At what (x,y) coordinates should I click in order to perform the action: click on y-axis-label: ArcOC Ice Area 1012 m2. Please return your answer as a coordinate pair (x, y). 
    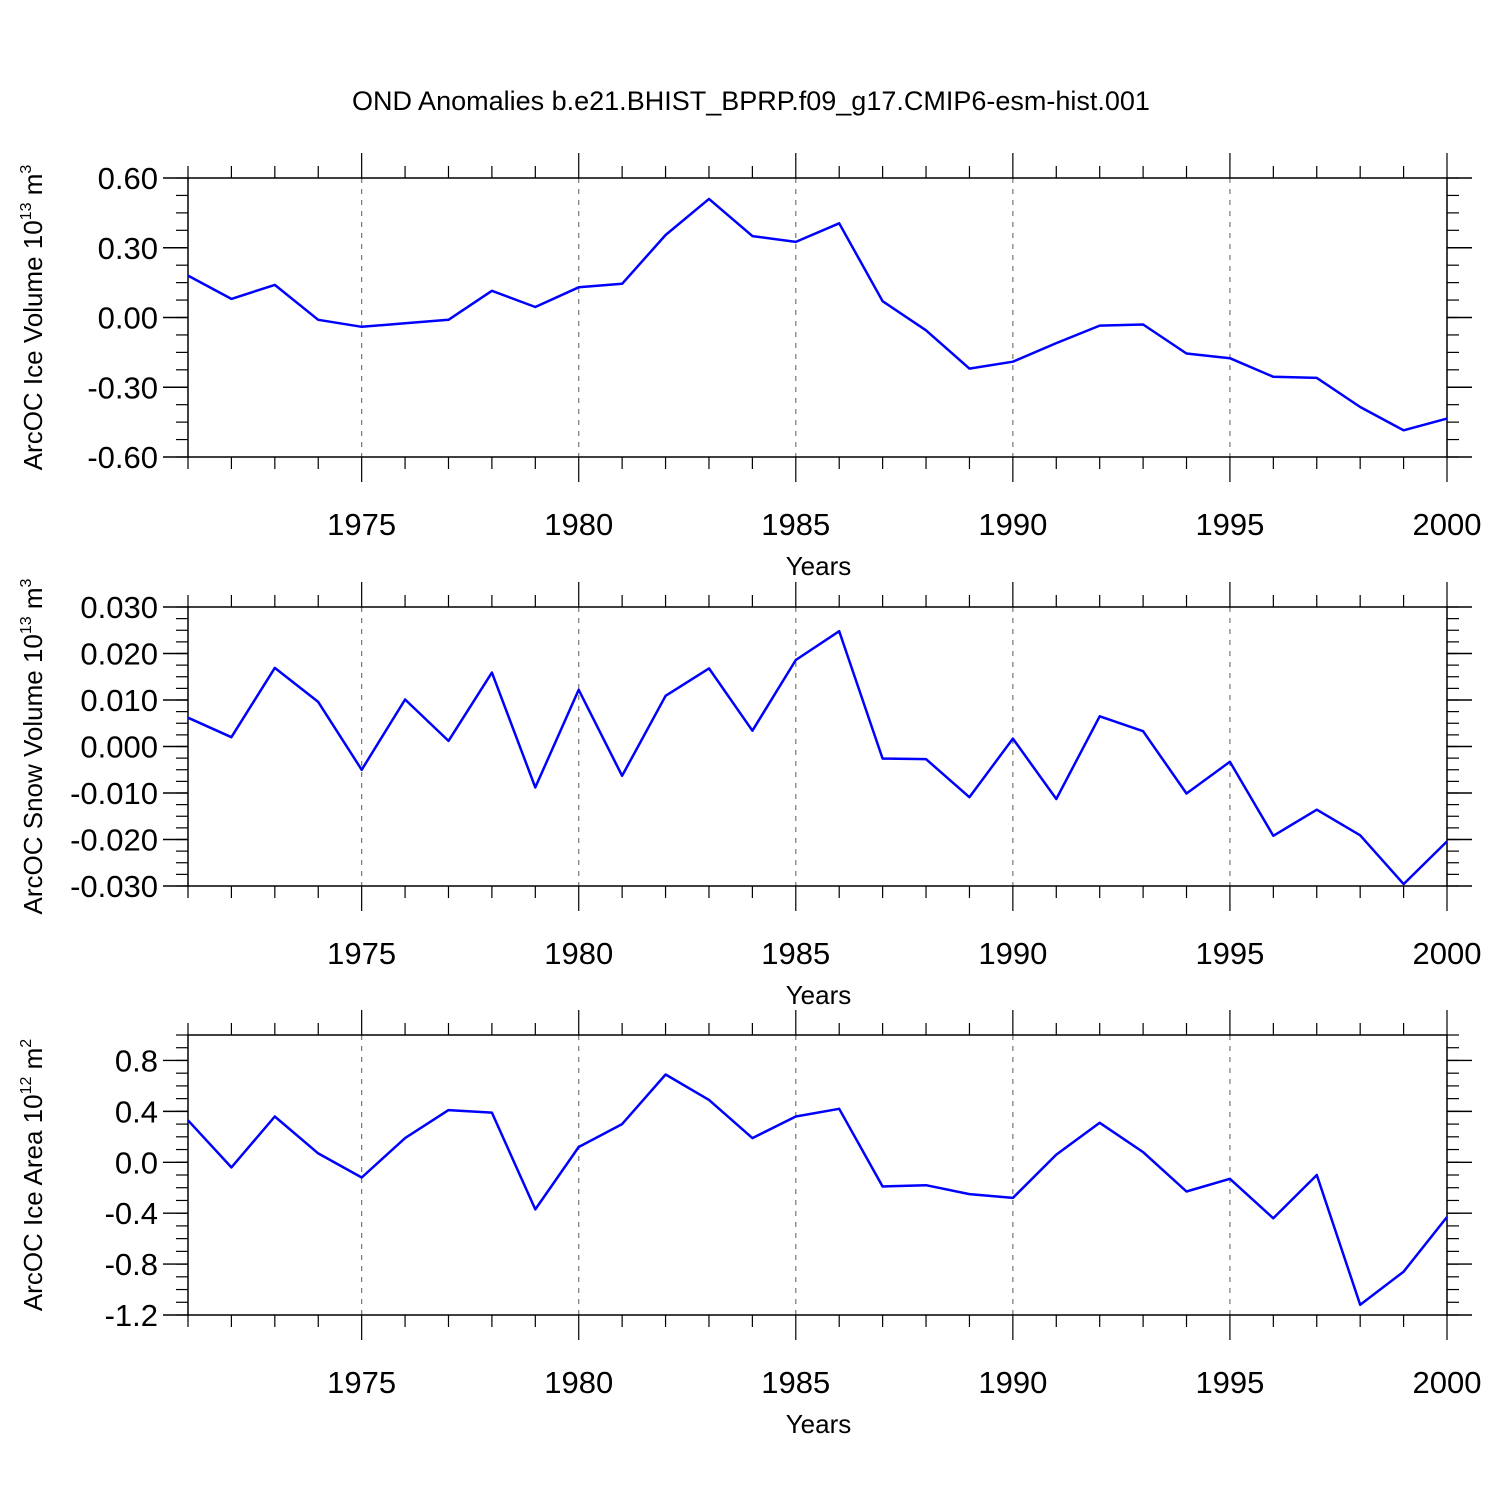
    Looking at the image, I should click on (33, 1175).